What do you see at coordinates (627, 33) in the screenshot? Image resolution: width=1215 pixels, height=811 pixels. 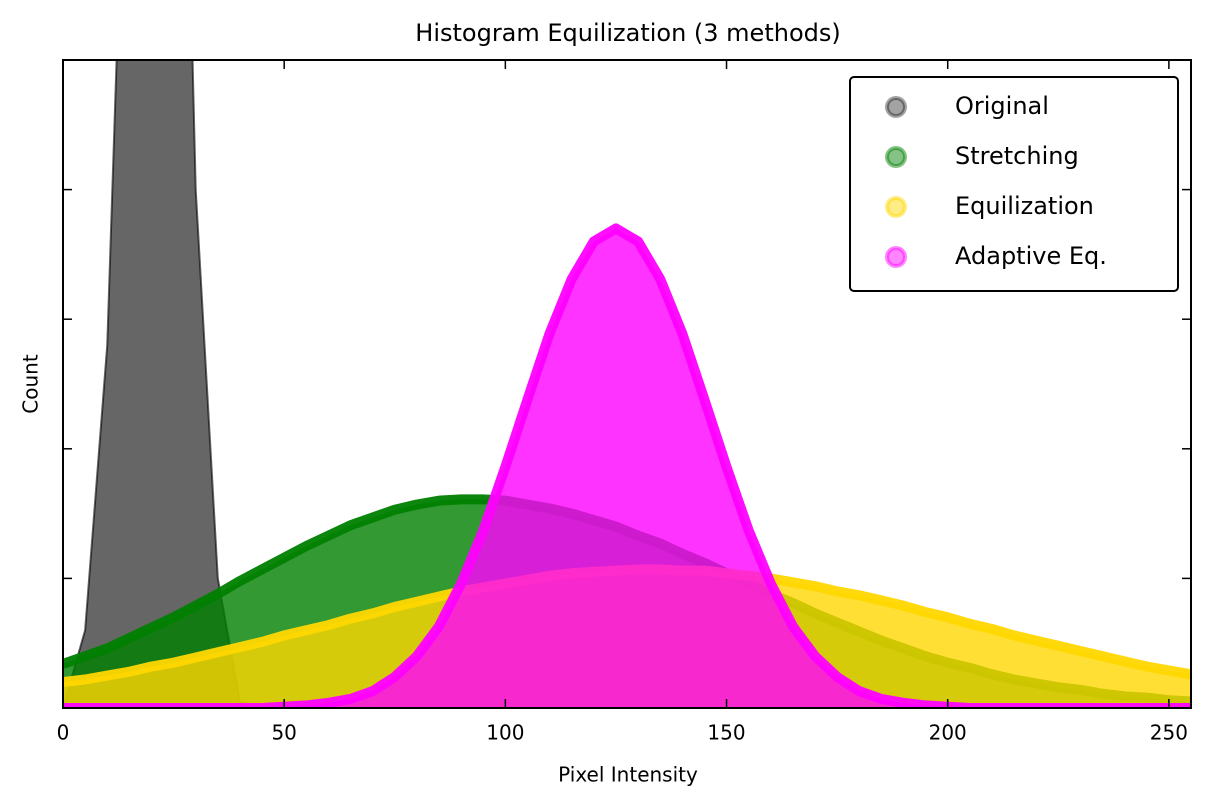 I see `chart-title: Histogram Equilization (3 methods)` at bounding box center [627, 33].